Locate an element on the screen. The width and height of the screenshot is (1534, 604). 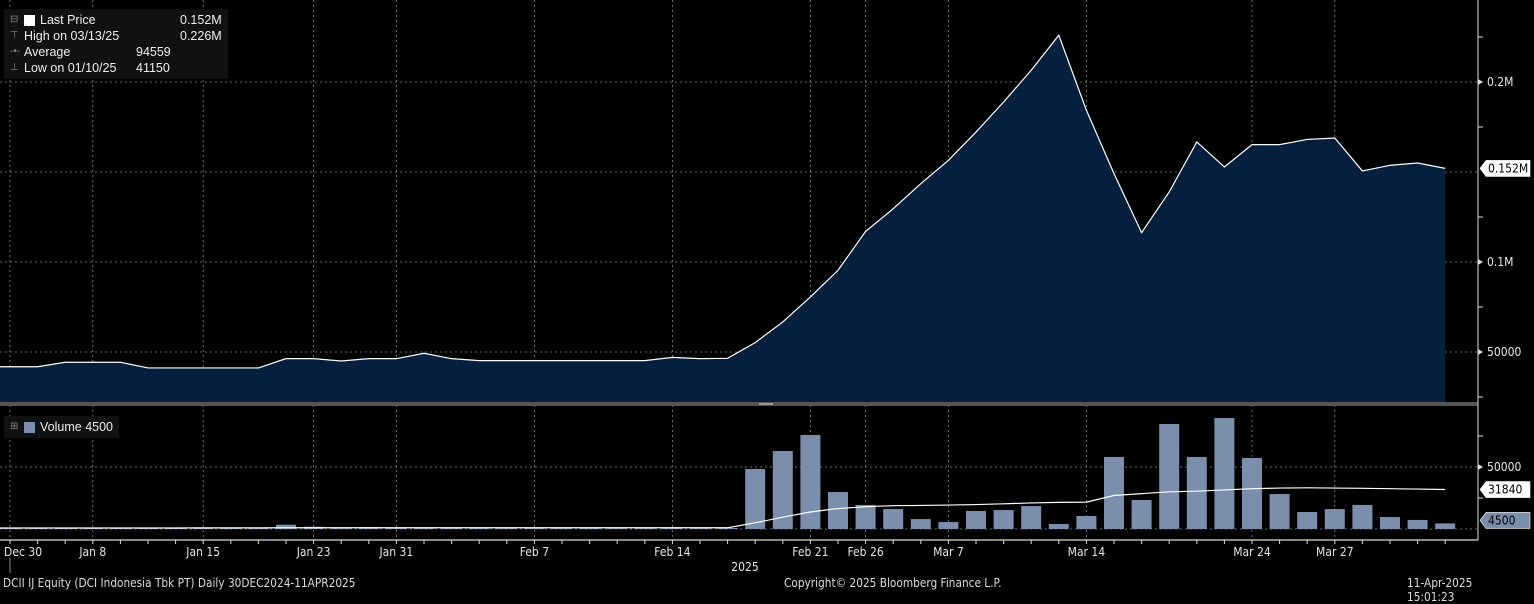
average-label: Average is located at coordinates (47, 52).